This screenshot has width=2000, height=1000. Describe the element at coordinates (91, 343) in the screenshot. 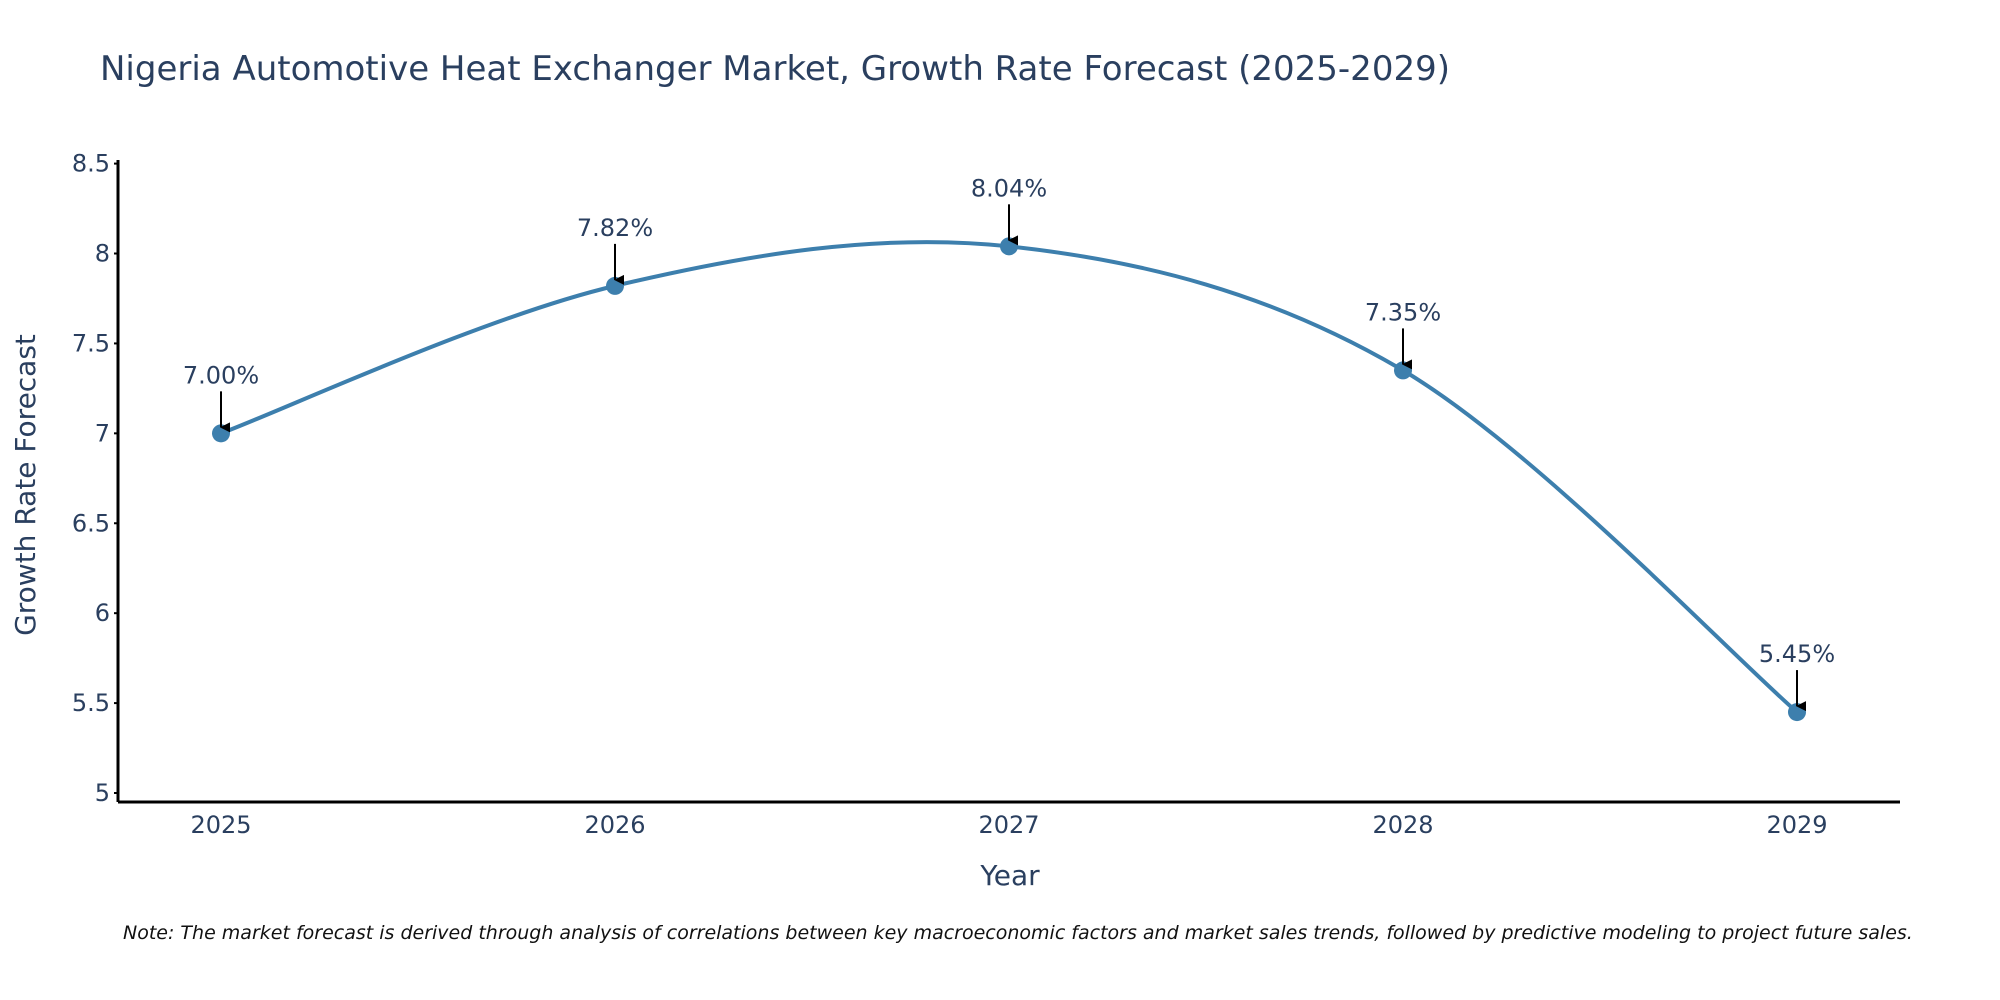

I see `y-tick-label: 7.5` at that location.